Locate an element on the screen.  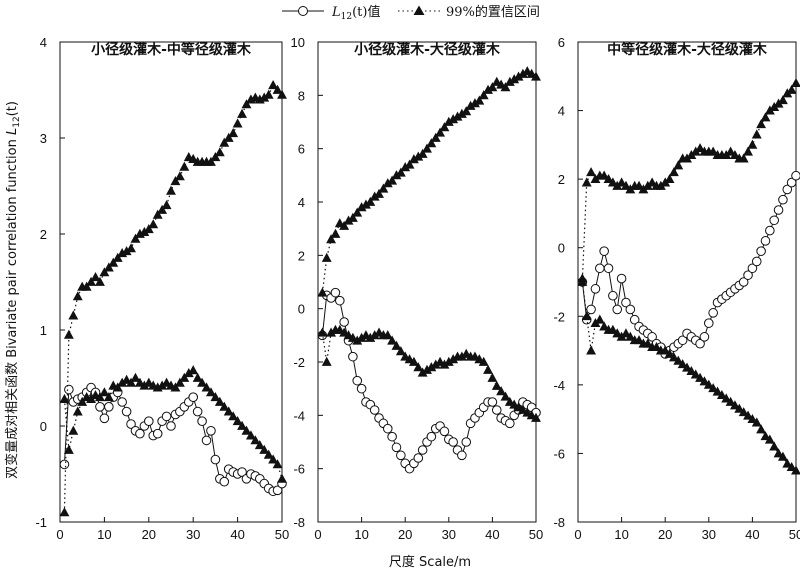
y-tick-label: -6 is located at coordinates (559, 453).